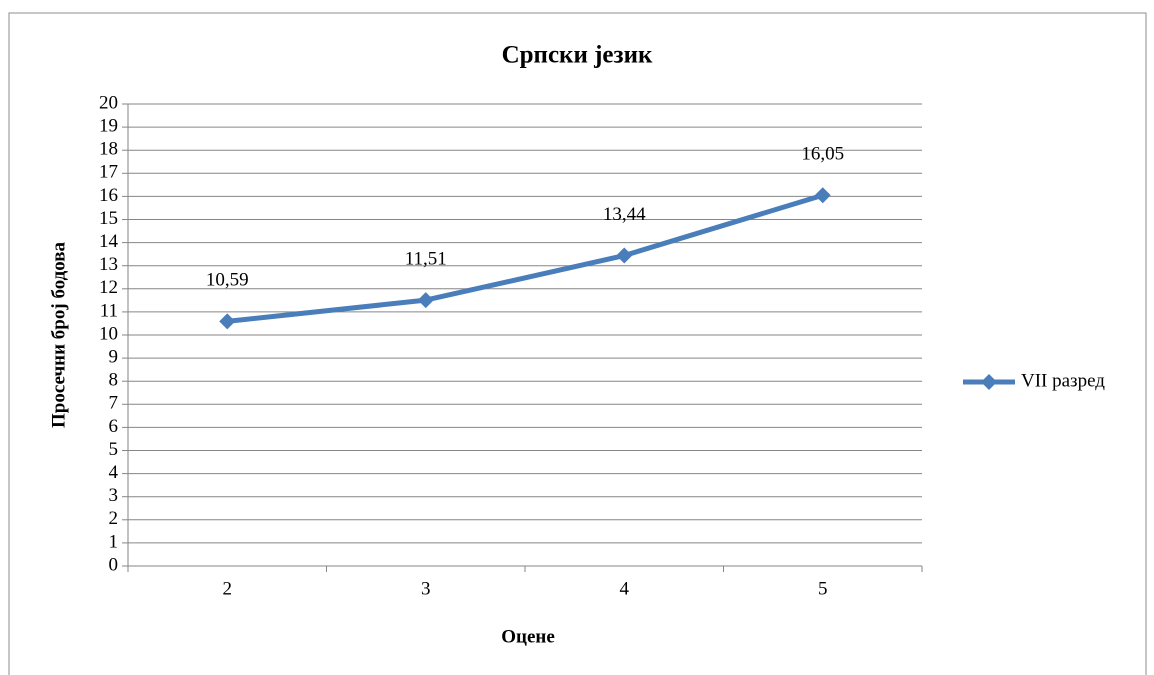  Describe the element at coordinates (108, 218) in the screenshot. I see `y-tick-label: 15` at that location.